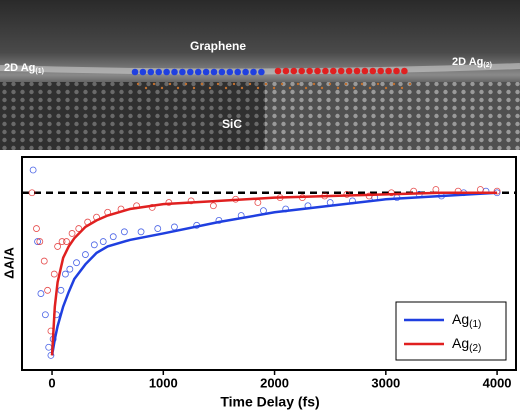 The width and height of the screenshot is (520, 411). What do you see at coordinates (466, 344) in the screenshot?
I see `legend-label: Ag(2)` at bounding box center [466, 344].